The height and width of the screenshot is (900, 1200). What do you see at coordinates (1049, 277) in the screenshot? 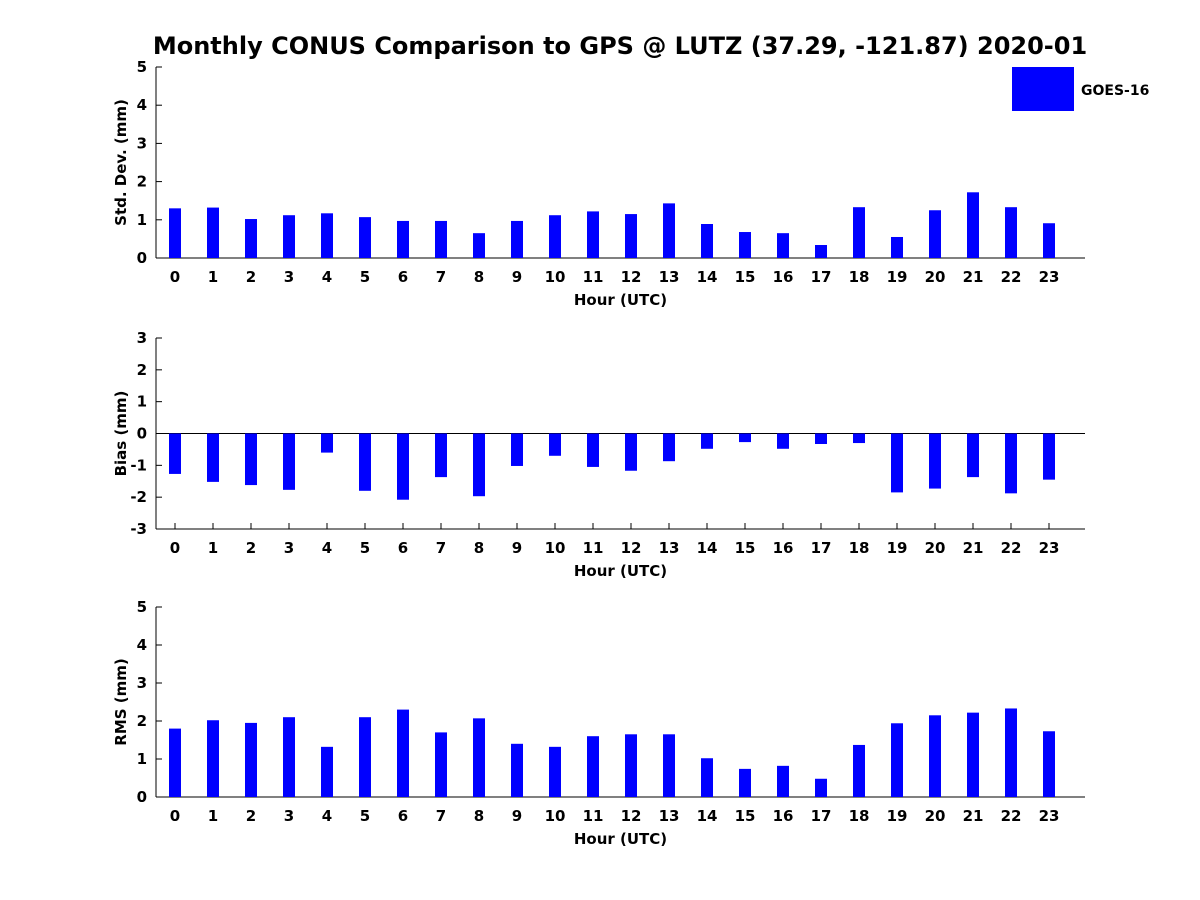
I see `x-tick-label: 23` at bounding box center [1049, 277].